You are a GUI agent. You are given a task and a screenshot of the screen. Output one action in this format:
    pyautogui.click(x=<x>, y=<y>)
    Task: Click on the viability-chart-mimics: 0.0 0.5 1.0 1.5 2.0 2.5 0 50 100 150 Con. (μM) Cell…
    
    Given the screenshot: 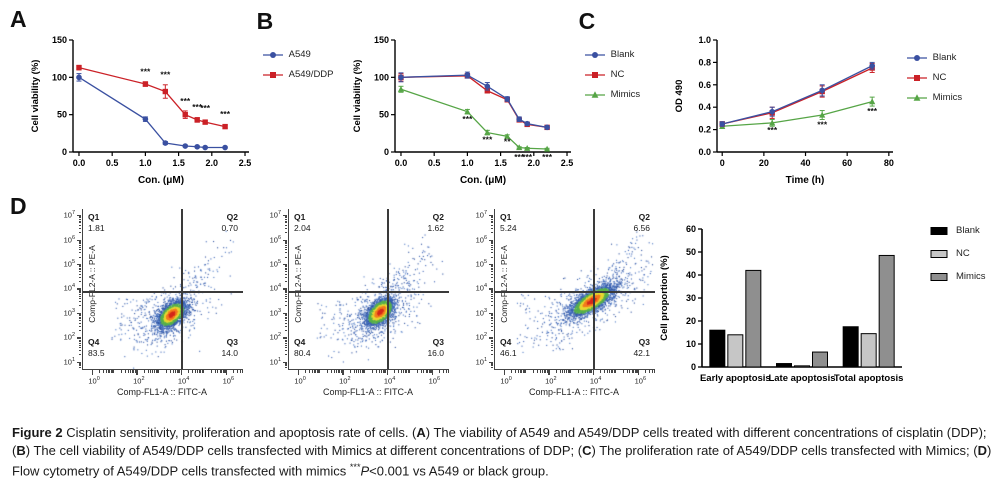 What is the action you would take?
    pyautogui.click(x=464, y=111)
    